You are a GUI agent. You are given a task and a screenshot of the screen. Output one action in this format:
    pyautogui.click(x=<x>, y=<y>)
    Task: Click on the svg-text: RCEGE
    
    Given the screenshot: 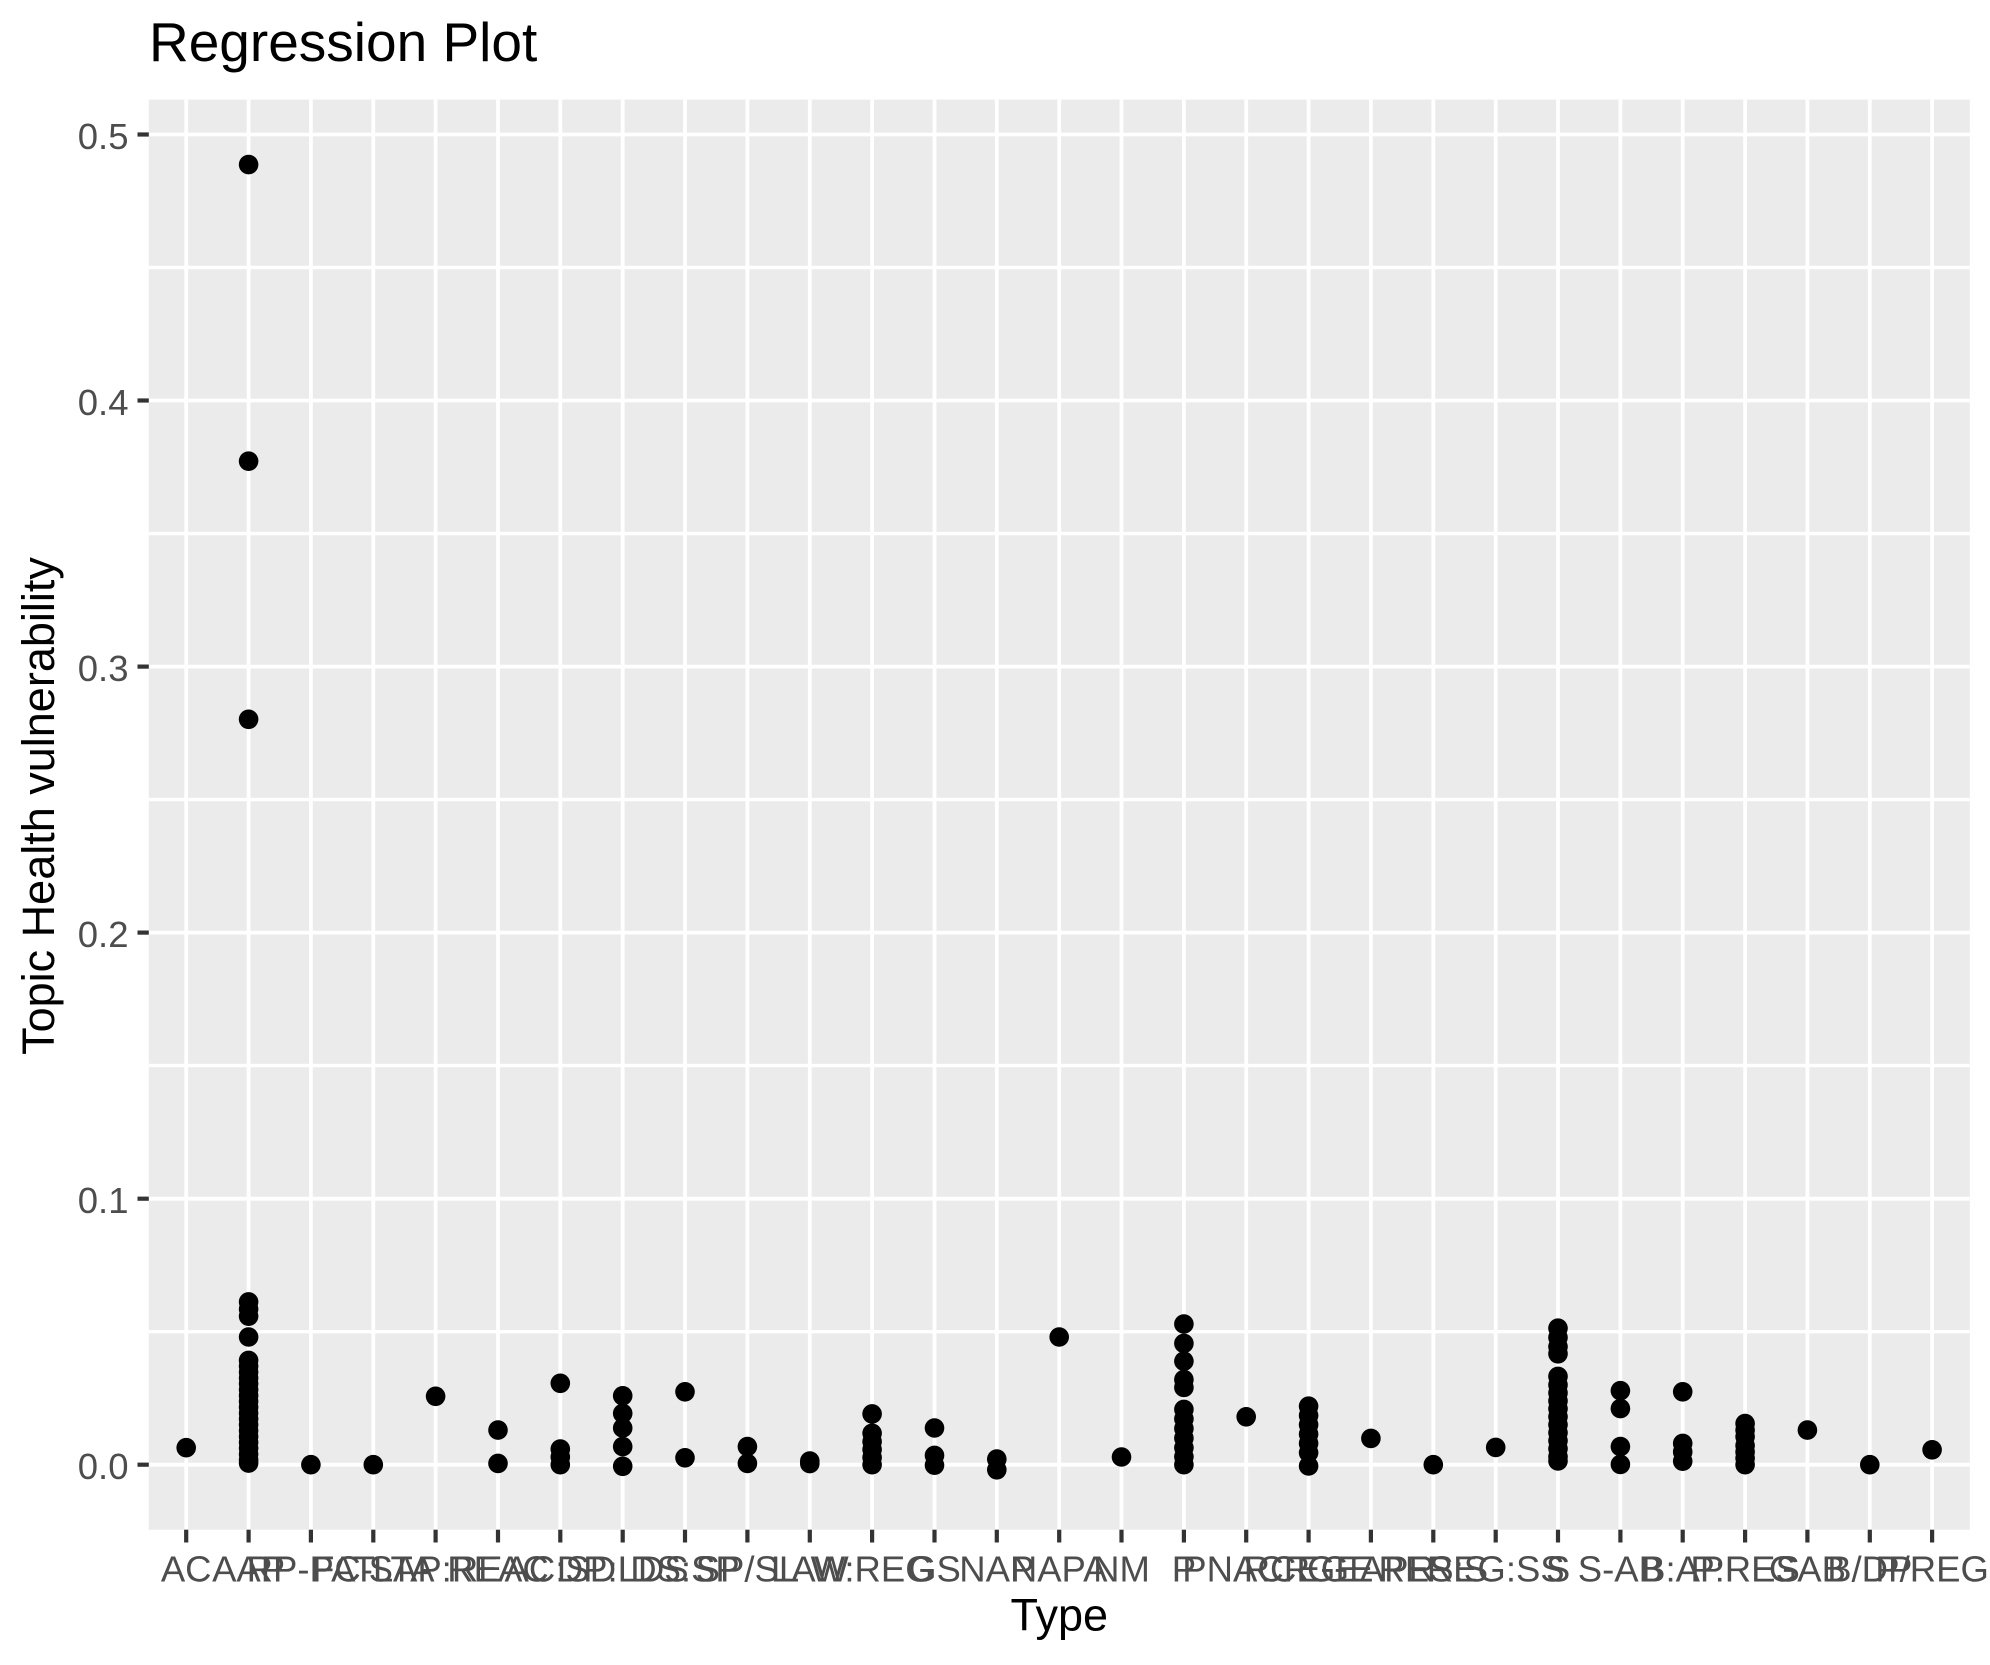 What is the action you would take?
    pyautogui.click(x=1309, y=1569)
    